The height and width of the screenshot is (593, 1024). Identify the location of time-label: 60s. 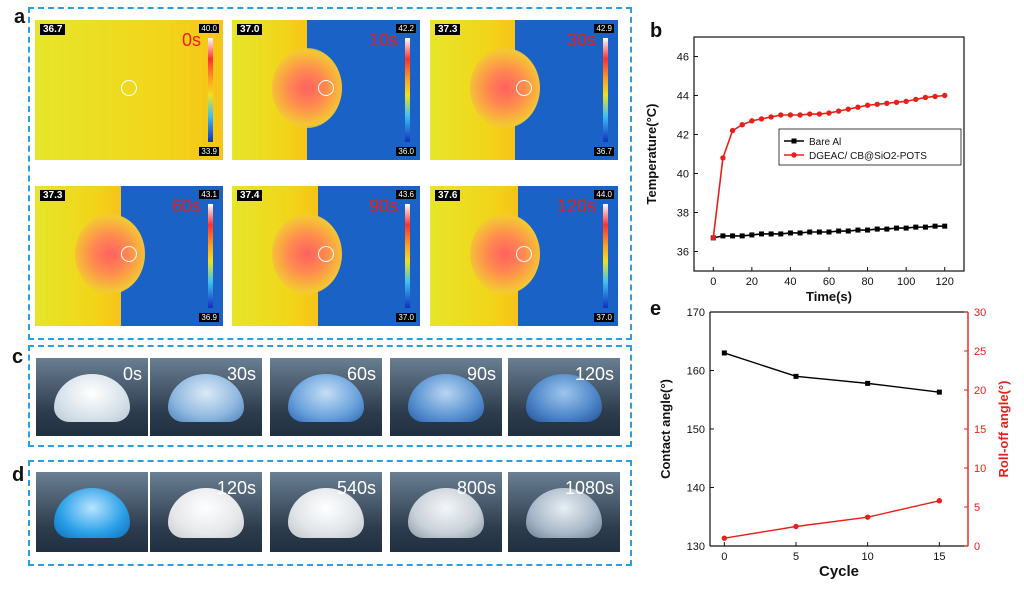
(361, 374).